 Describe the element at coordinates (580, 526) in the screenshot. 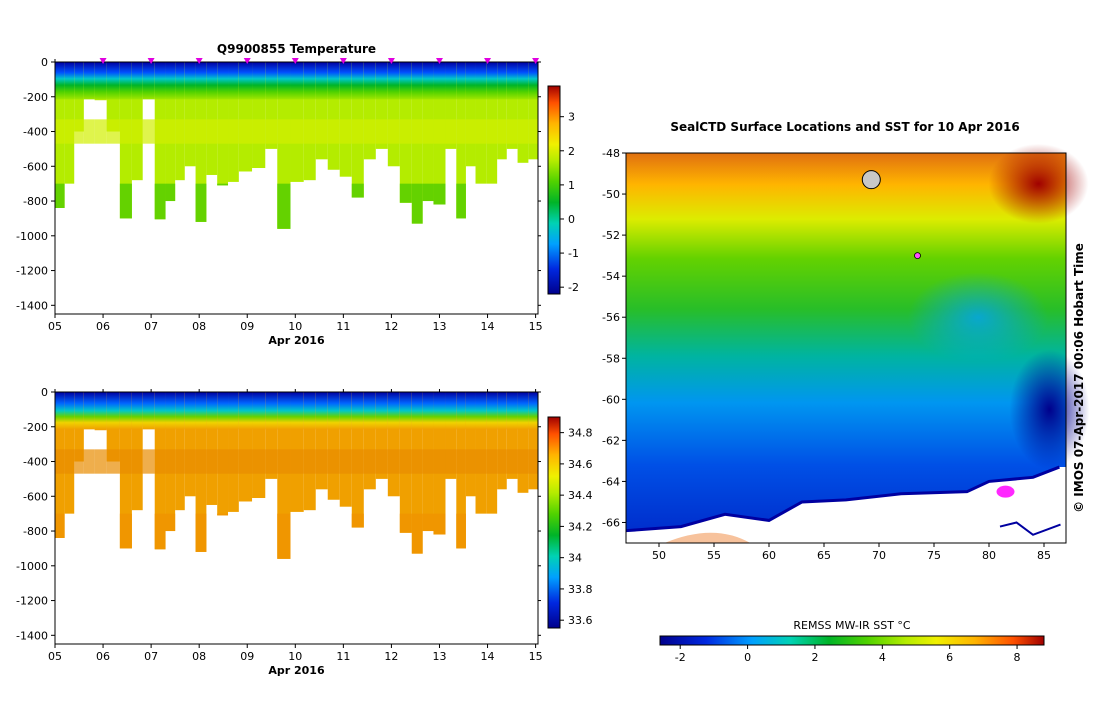

I see `colorbar-tick-label: 34.2` at that location.